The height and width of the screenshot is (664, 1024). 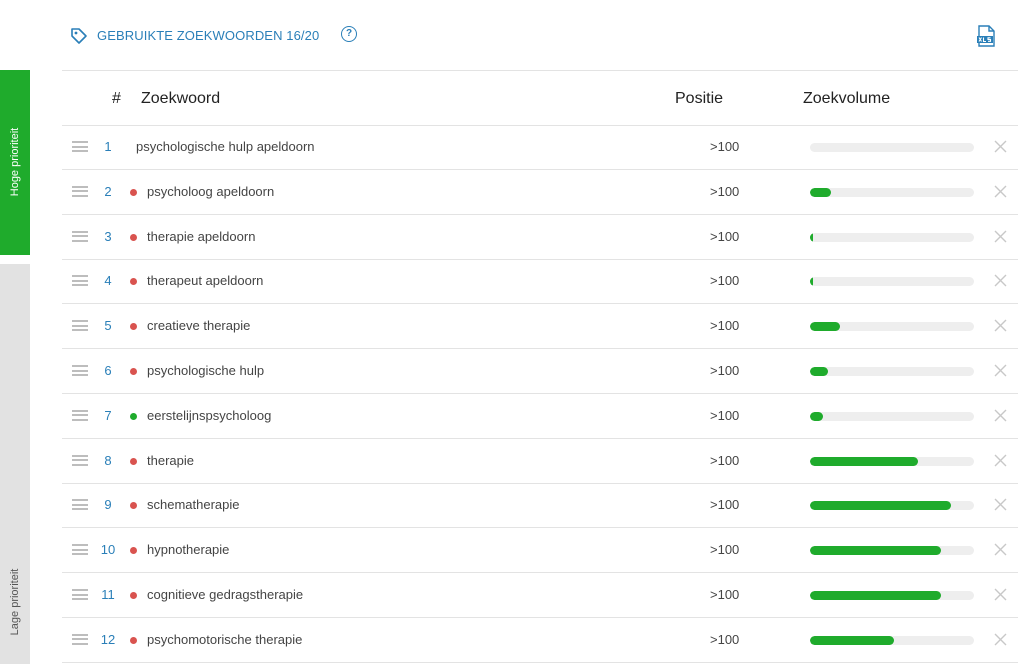 I want to click on header-title: GEBRUIKTE ZOEKWOORDEN 16/20, so click(x=208, y=35).